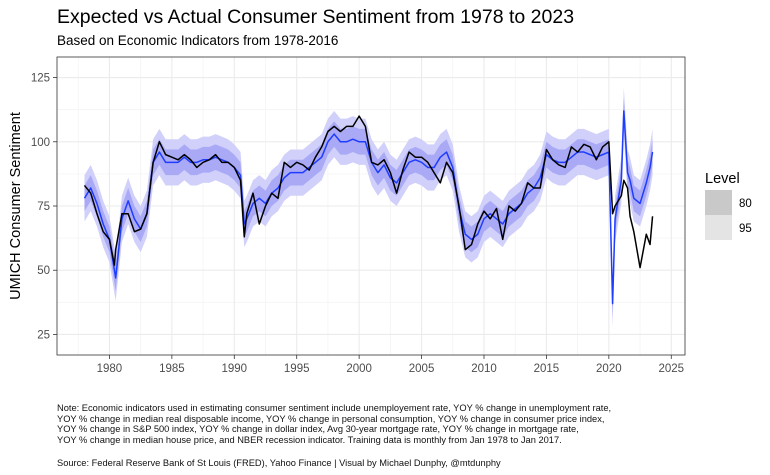 This screenshot has height=475, width=770. What do you see at coordinates (359, 369) in the screenshot?
I see `x-tick-label: 2000` at bounding box center [359, 369].